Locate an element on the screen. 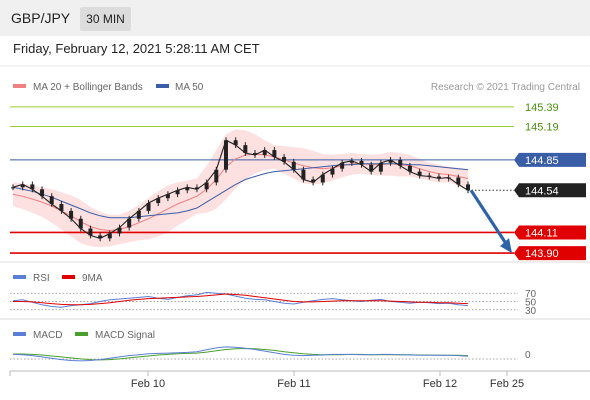 The width and height of the screenshot is (590, 400). macd-level-label-0: 0 is located at coordinates (528, 355).